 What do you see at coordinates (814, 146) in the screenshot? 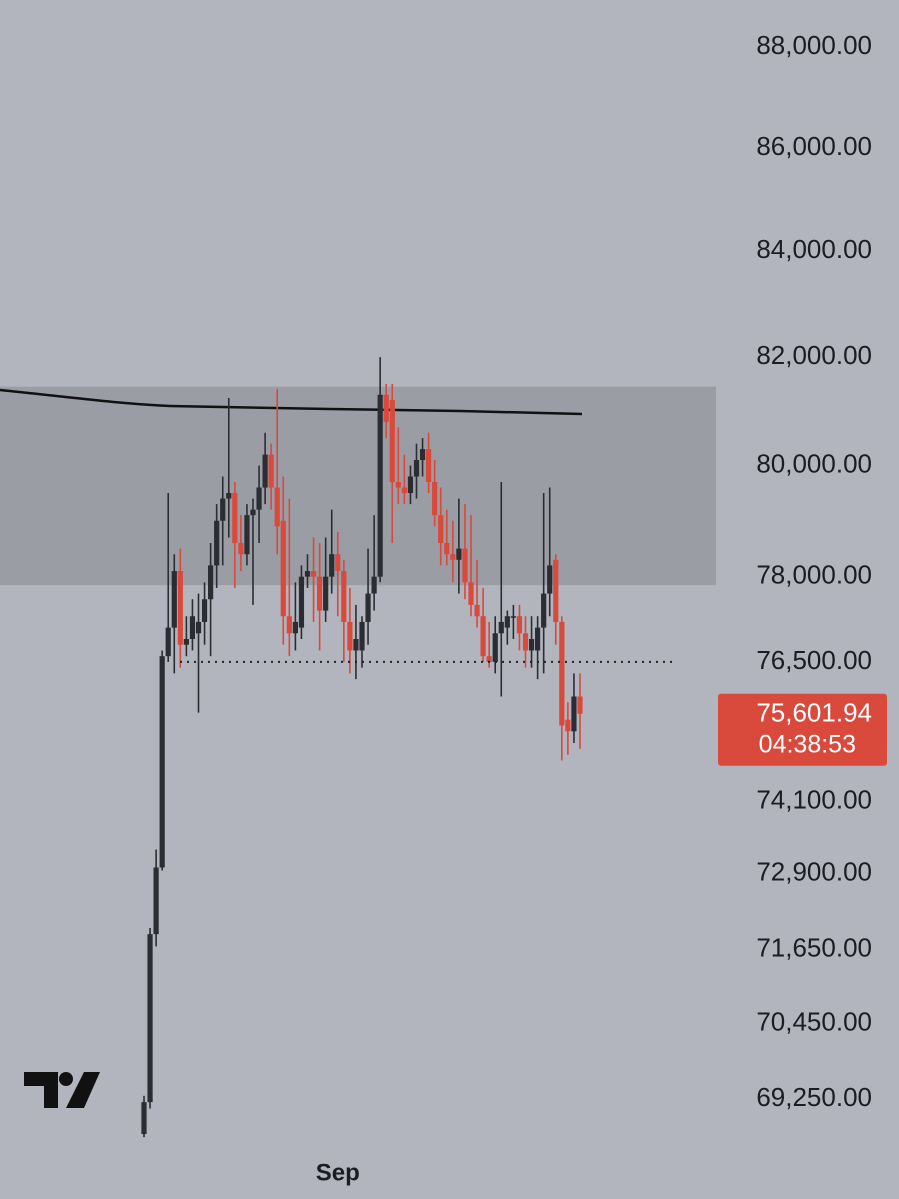
I see `y-tick-label: 86,000.00` at bounding box center [814, 146].